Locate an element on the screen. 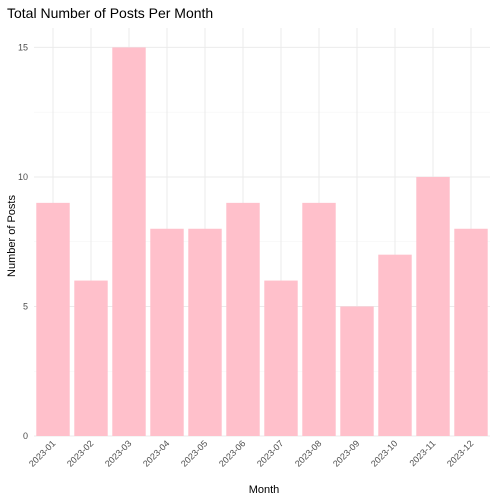  x-tick-label: 2023-07 is located at coordinates (270, 453).